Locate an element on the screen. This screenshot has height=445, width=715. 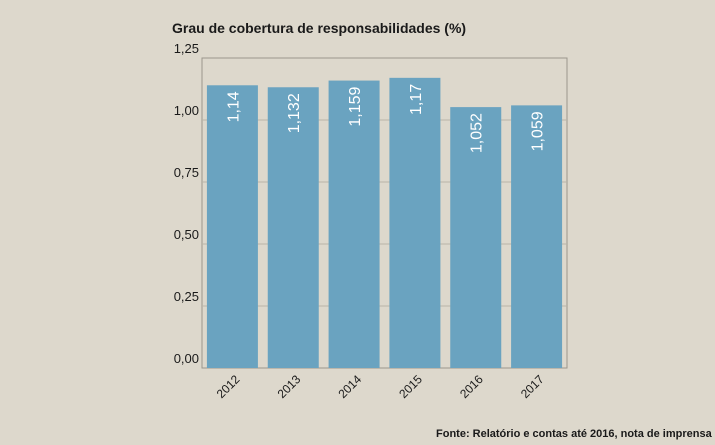
y-tick-label: 1,25 is located at coordinates (186, 48).